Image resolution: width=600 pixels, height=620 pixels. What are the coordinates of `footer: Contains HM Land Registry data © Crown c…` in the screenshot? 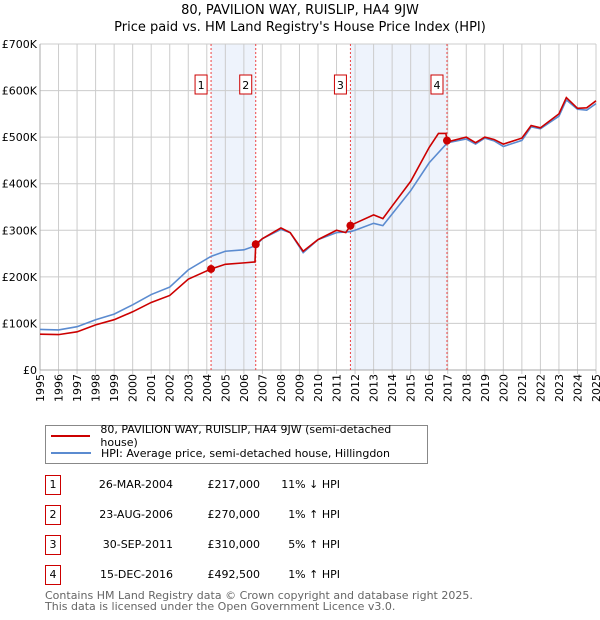 It's located at (259, 601).